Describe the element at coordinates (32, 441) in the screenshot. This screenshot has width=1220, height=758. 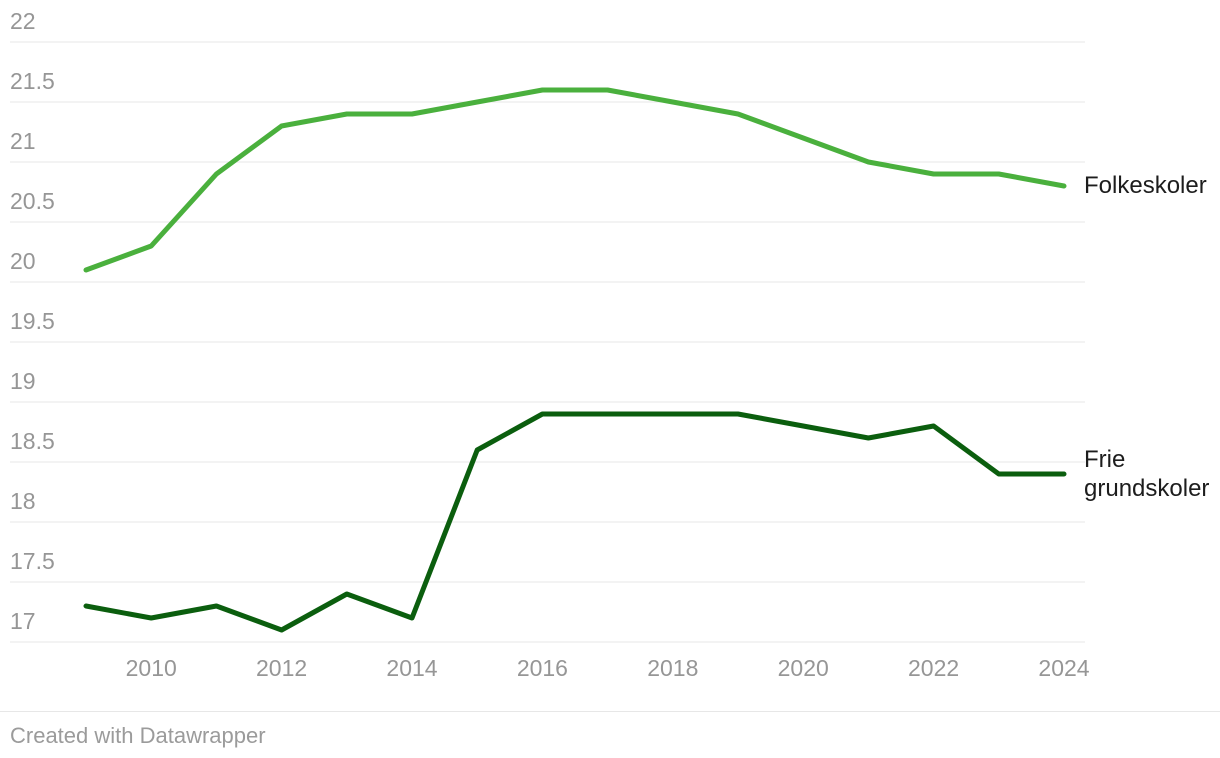
I see `y-tick-label: 18.5` at that location.